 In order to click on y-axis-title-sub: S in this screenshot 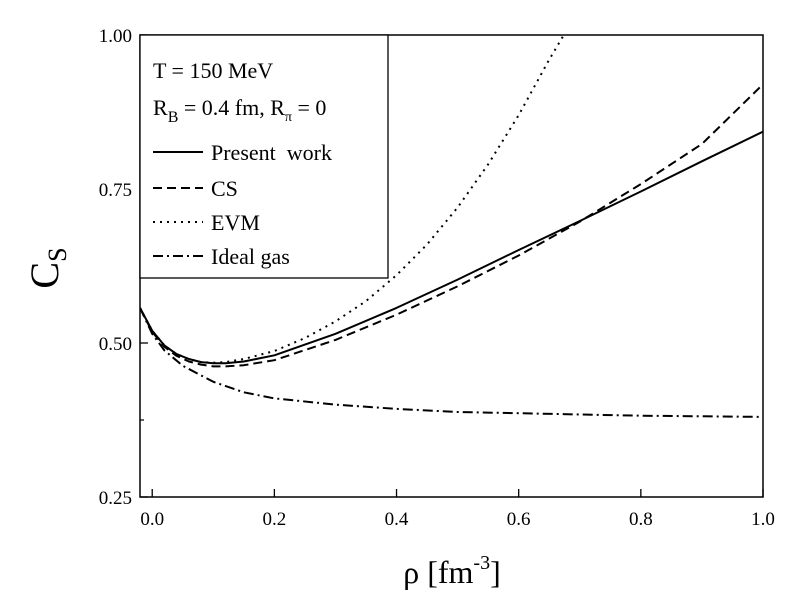, I will do `click(57, 254)`.